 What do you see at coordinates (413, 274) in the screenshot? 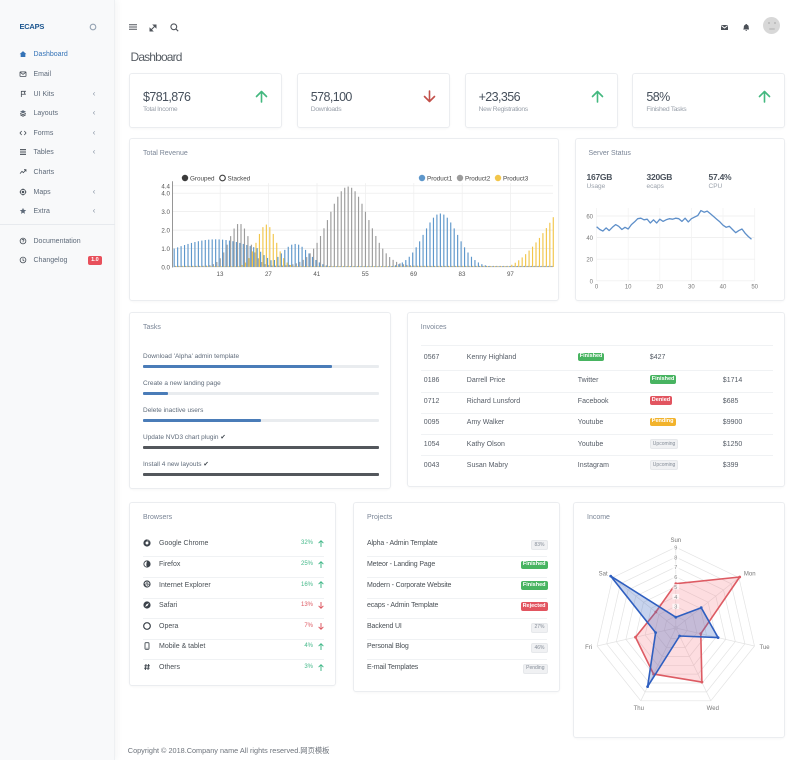
I see `svg-text: 69` at bounding box center [413, 274].